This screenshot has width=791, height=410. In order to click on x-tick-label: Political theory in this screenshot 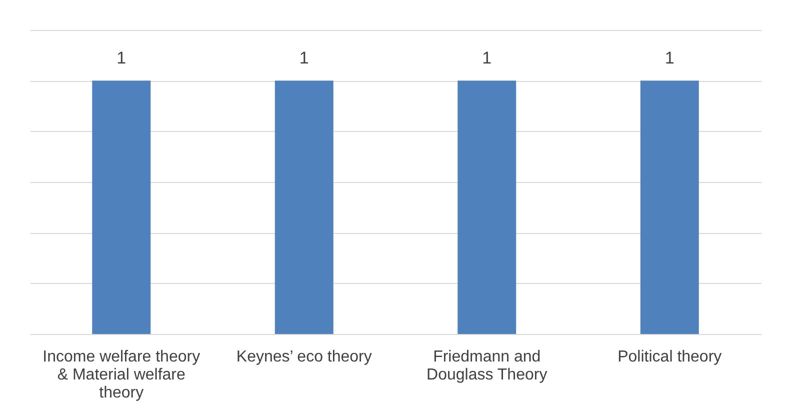, I will do `click(670, 357)`.